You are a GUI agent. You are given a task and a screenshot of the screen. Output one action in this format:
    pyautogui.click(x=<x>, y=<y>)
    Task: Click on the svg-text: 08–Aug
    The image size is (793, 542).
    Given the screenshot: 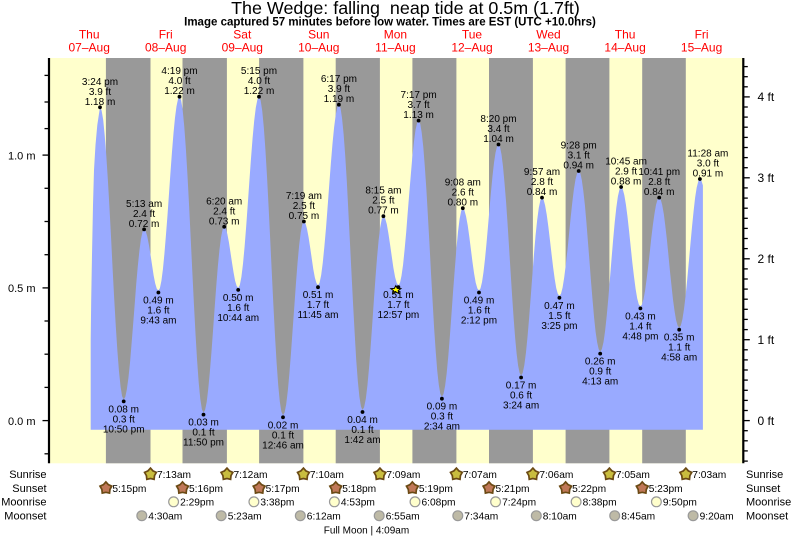 What is the action you would take?
    pyautogui.click(x=165, y=48)
    